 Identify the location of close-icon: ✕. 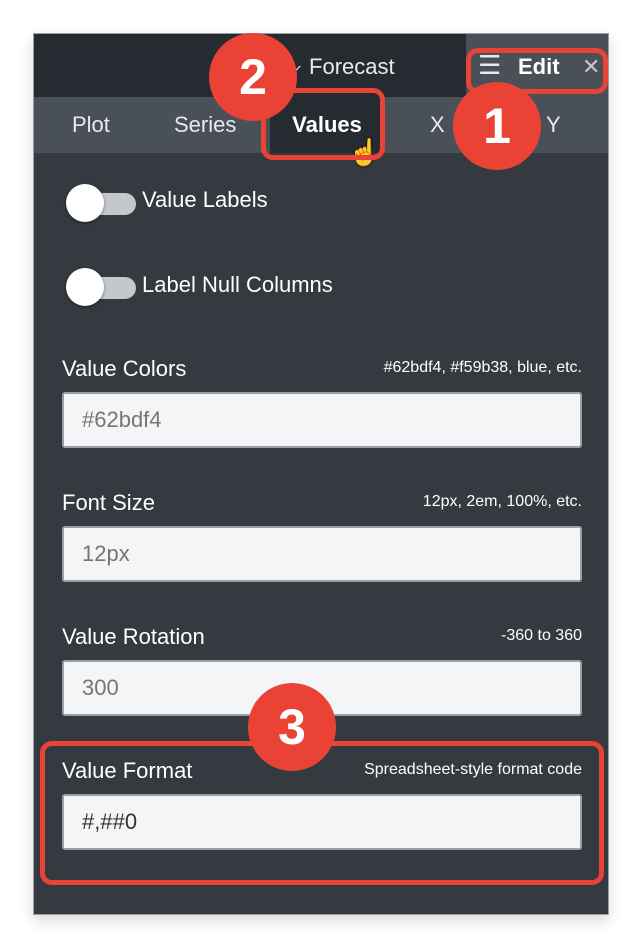
(591, 66).